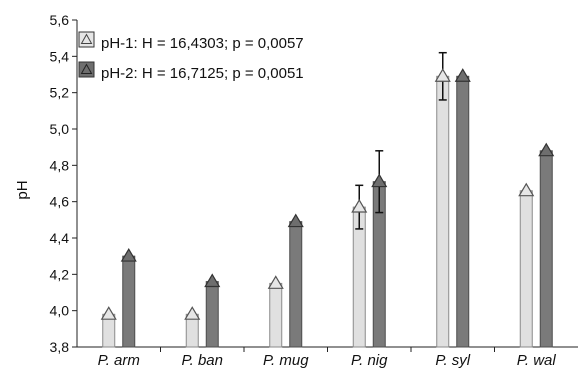 The height and width of the screenshot is (375, 586). Describe the element at coordinates (202, 360) in the screenshot. I see `x-tick-label-1: P. ban` at that location.